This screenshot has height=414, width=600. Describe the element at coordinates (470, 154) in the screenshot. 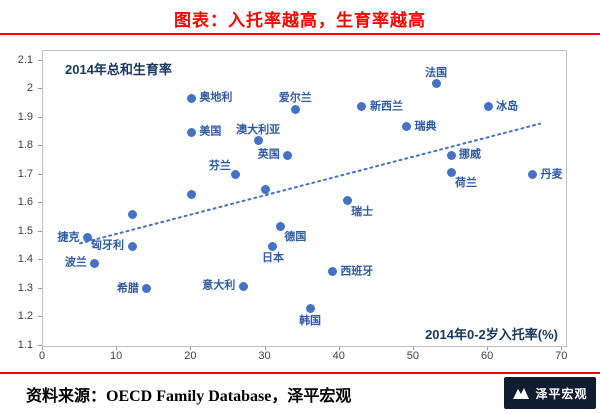

I see `data-point-label: 挪威` at that location.